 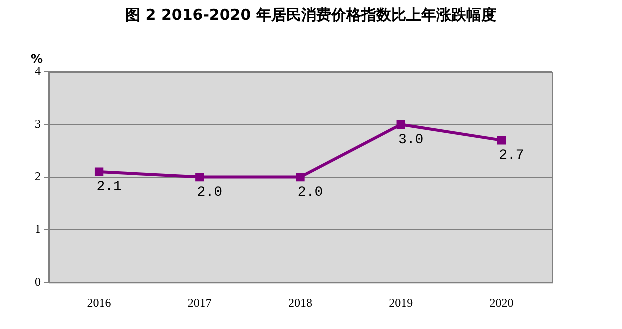 What do you see at coordinates (411, 140) in the screenshot?
I see `data-label: 3.0` at bounding box center [411, 140].